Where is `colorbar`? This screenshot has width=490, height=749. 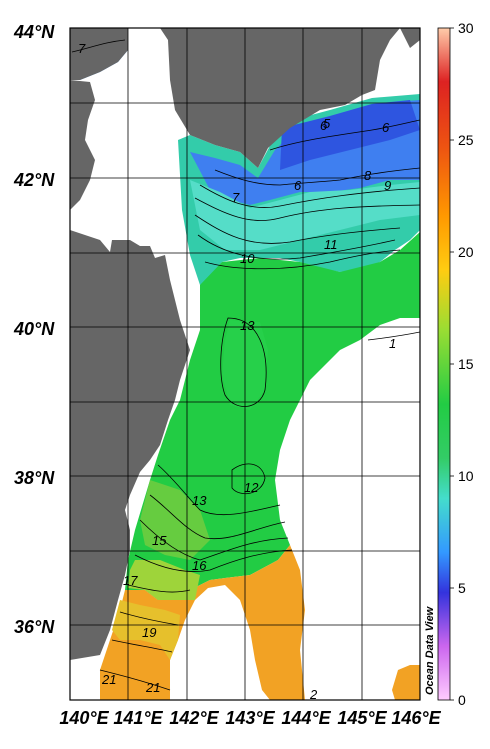
colorbar is located at coordinates (444, 364).